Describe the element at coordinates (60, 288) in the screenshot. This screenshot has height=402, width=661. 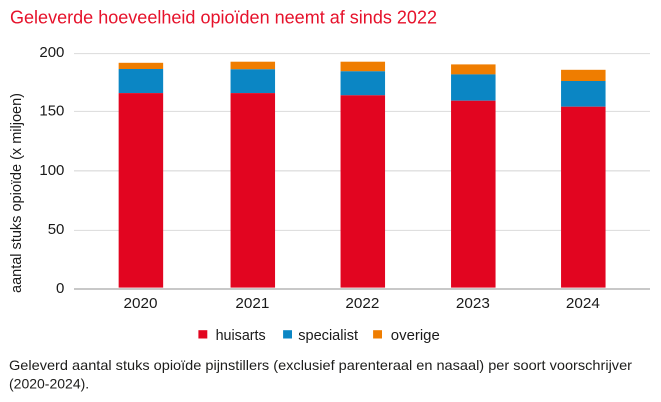
I see `svg-text: 0` at that location.